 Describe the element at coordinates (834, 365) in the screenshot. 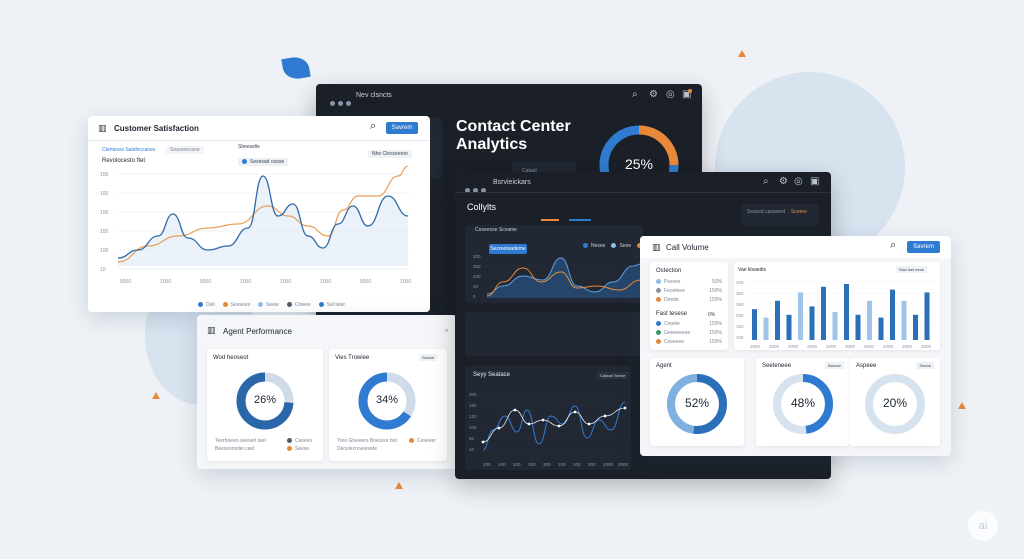

I see `donut-card-badge: Ssecee` at that location.